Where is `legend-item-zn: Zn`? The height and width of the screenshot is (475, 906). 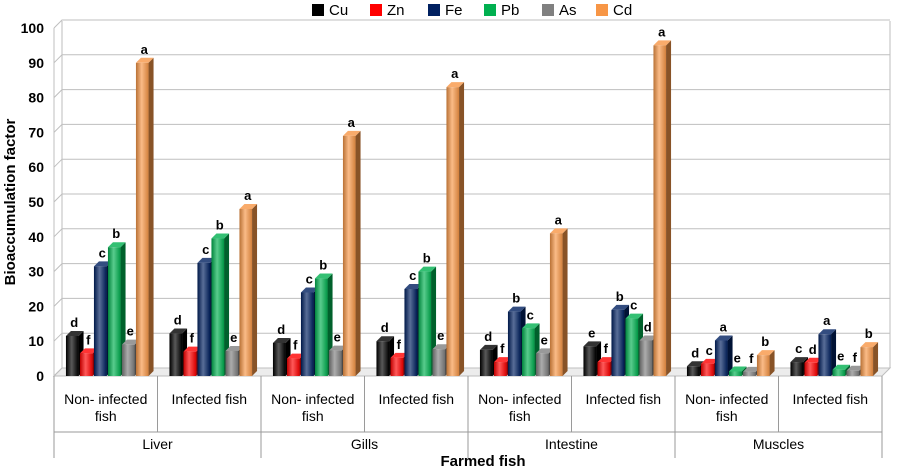
legend-item-zn: Zn is located at coordinates (387, 10).